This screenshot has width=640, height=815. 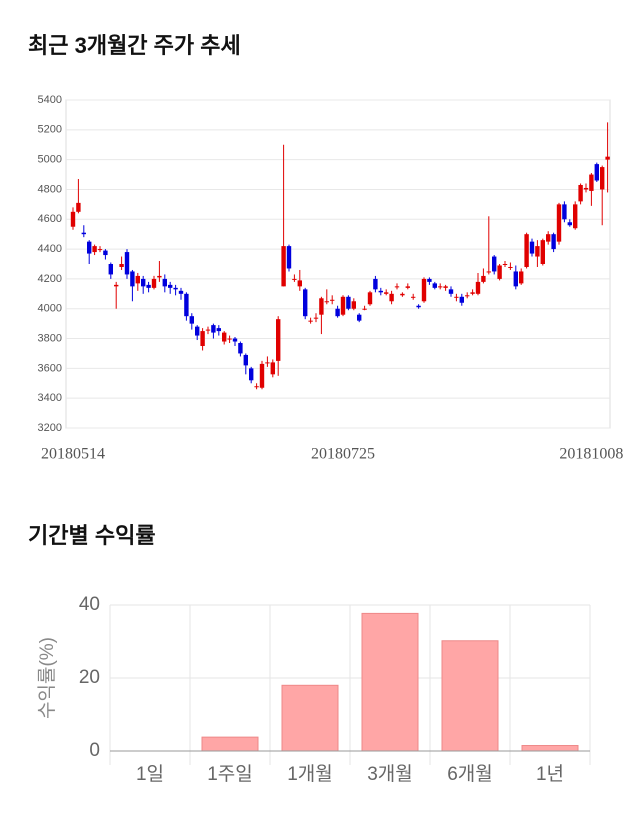 What do you see at coordinates (310, 774) in the screenshot?
I see `x-tick-label: 1개월` at bounding box center [310, 774].